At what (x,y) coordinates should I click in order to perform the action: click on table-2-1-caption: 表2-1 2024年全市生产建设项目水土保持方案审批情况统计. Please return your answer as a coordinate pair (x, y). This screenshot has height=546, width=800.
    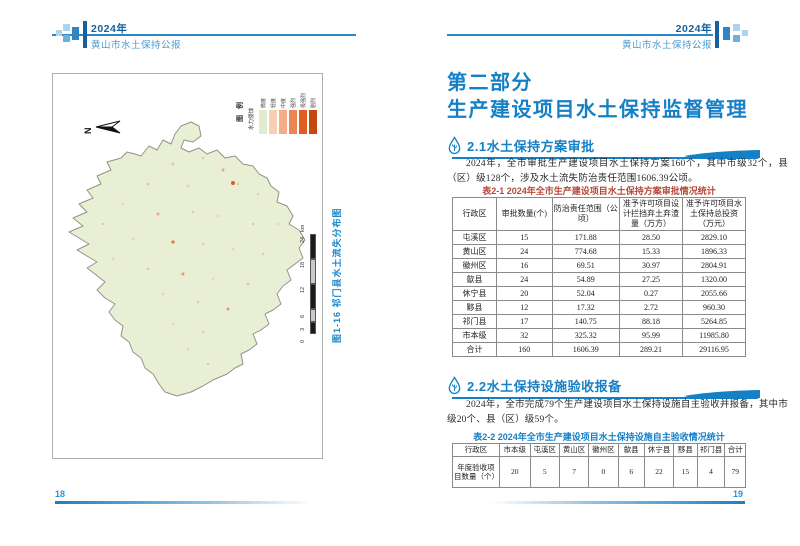
    Looking at the image, I should click on (599, 191).